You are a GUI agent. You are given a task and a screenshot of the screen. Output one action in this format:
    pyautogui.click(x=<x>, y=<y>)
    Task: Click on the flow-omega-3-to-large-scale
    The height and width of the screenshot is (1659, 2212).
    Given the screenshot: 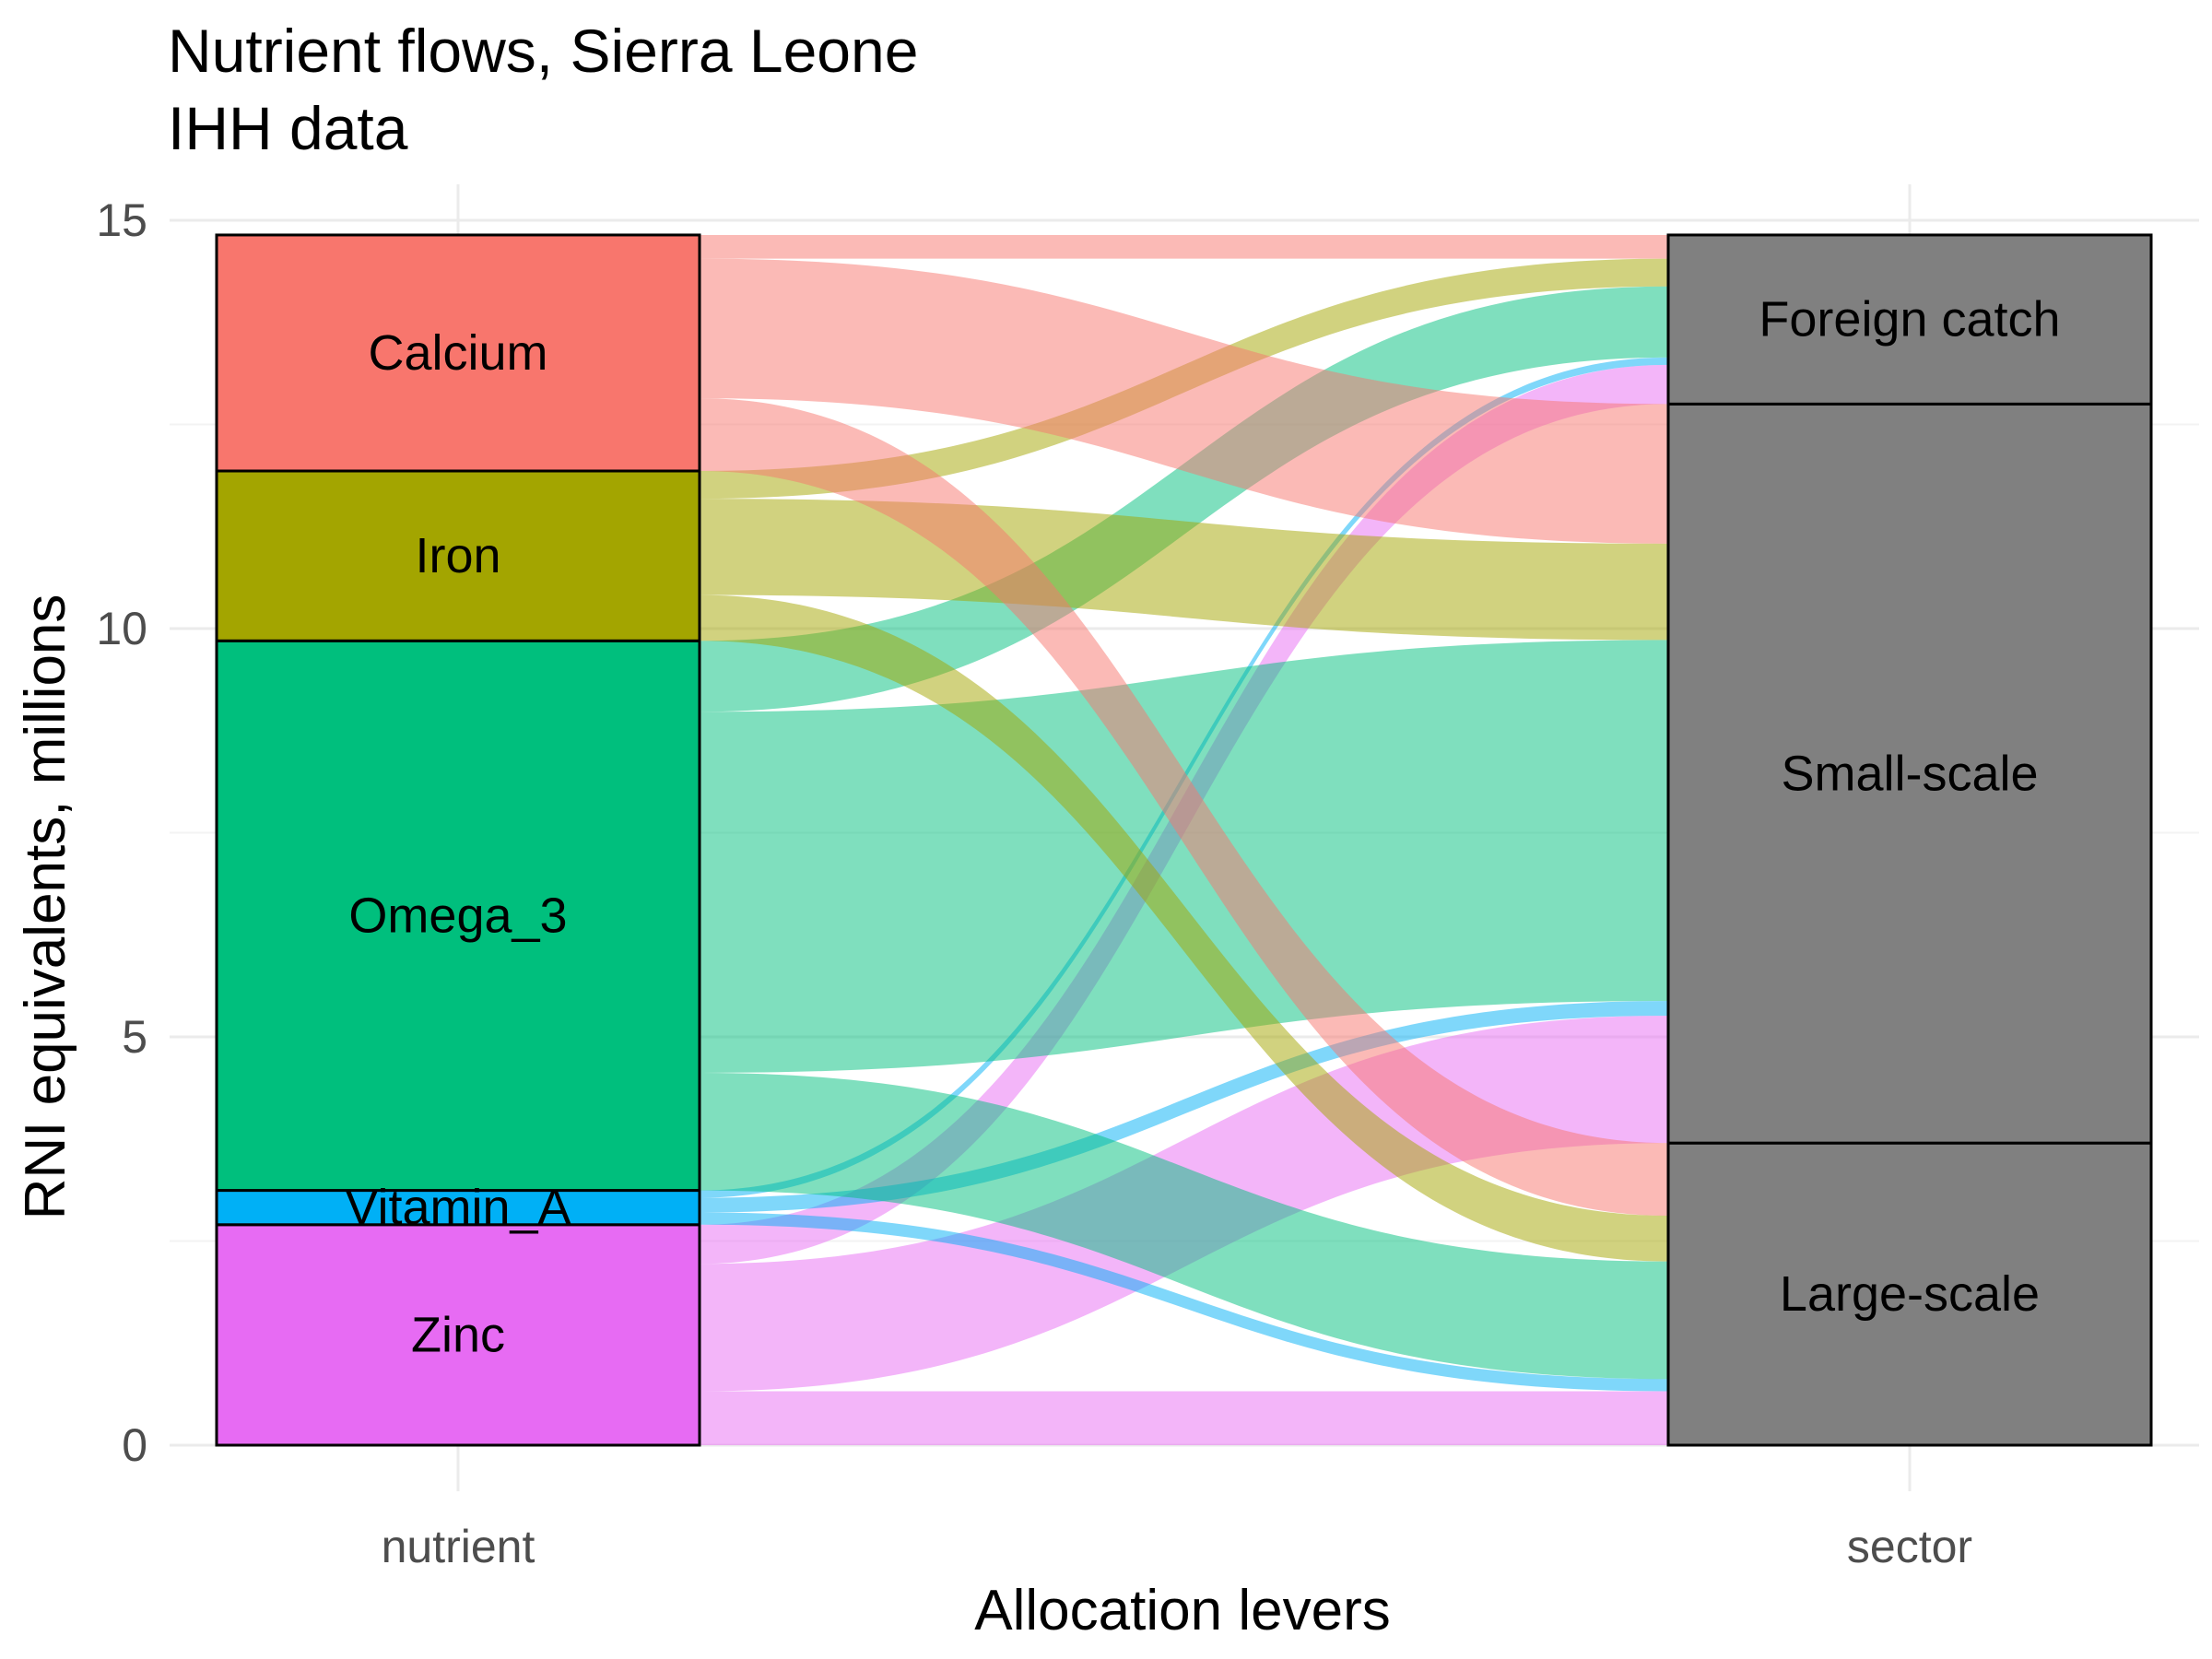 What is the action you would take?
    pyautogui.click(x=1184, y=1226)
    